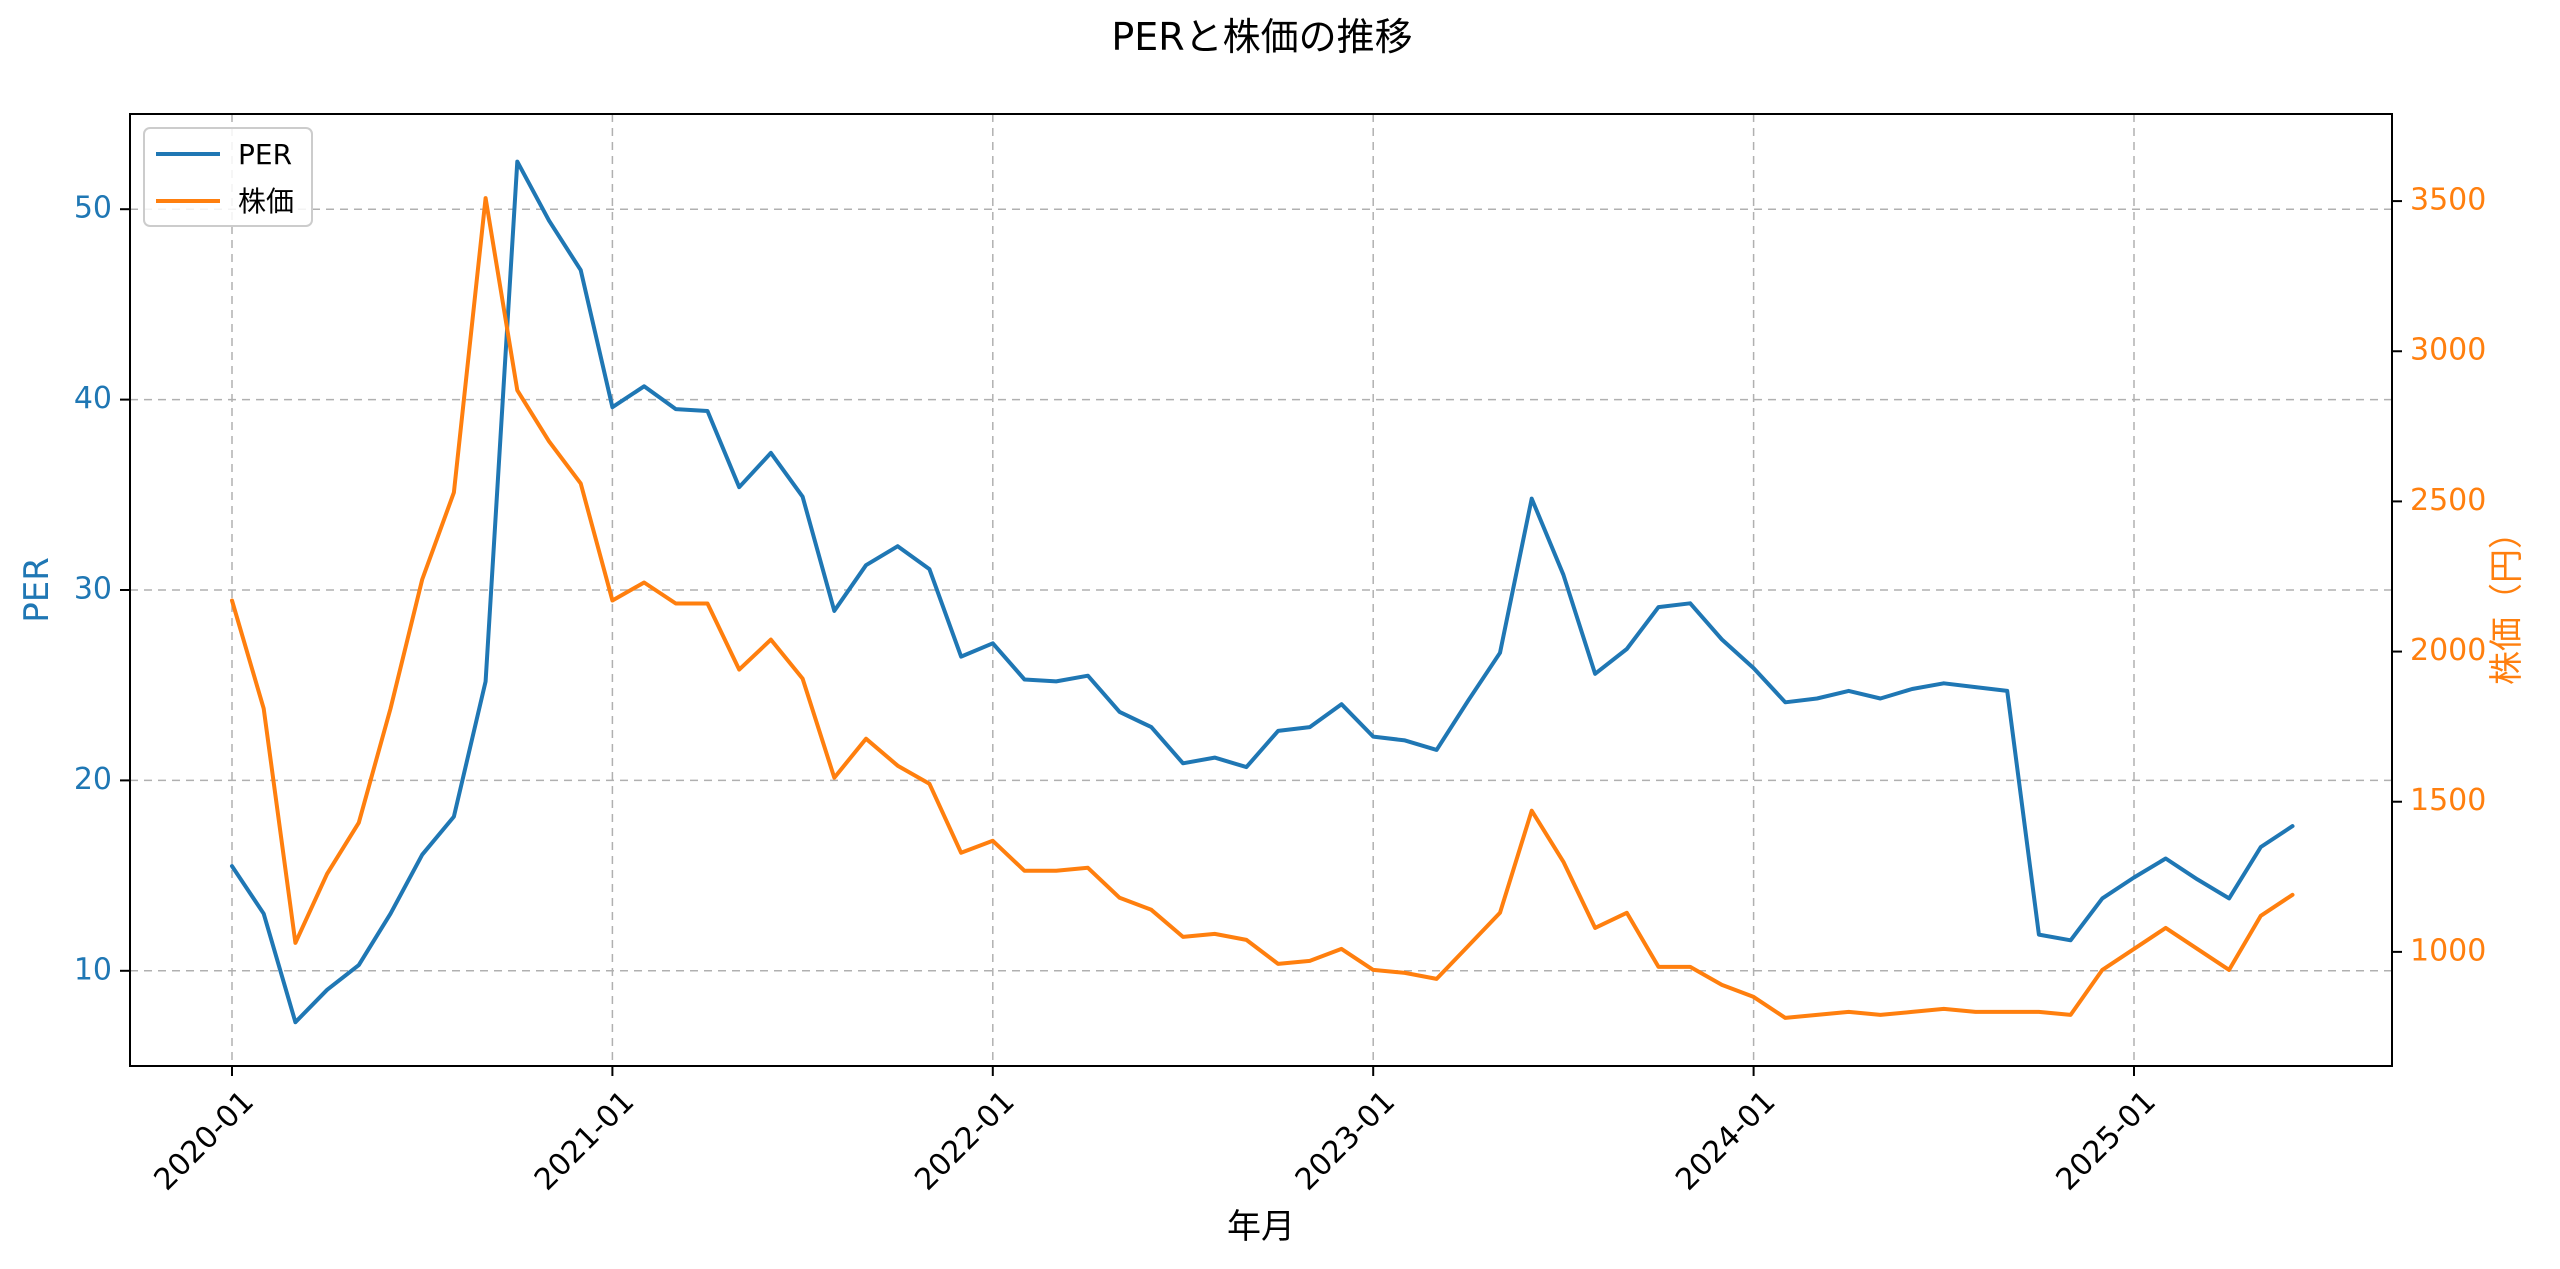  What do you see at coordinates (2507, 600) in the screenshot?
I see `y-axis-right-label: 株価（円）` at bounding box center [2507, 600].